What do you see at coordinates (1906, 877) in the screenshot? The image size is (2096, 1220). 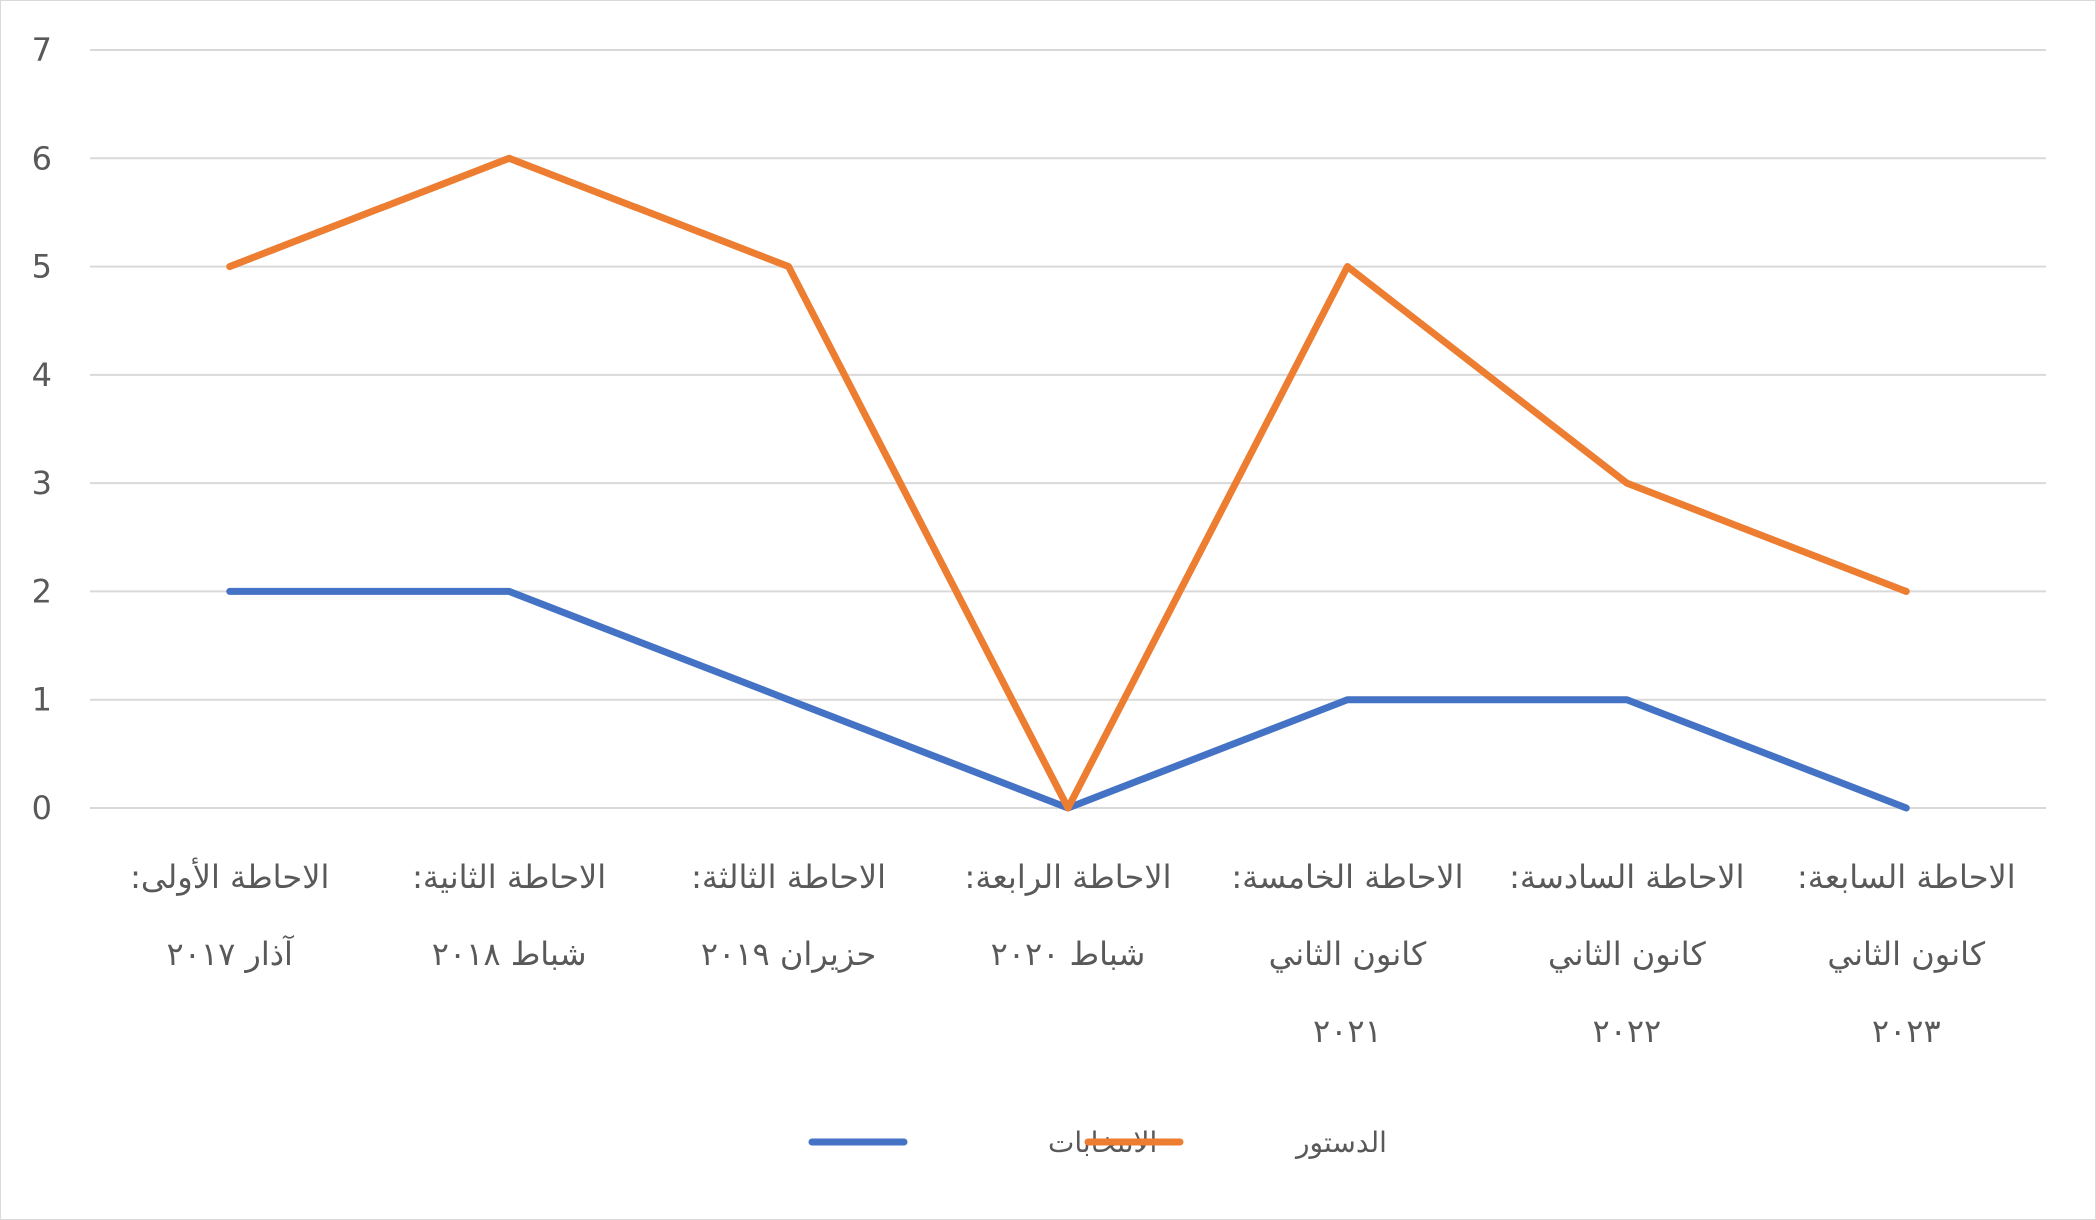 I see `x-tick-label: الاحاطة السابعة:` at bounding box center [1906, 877].